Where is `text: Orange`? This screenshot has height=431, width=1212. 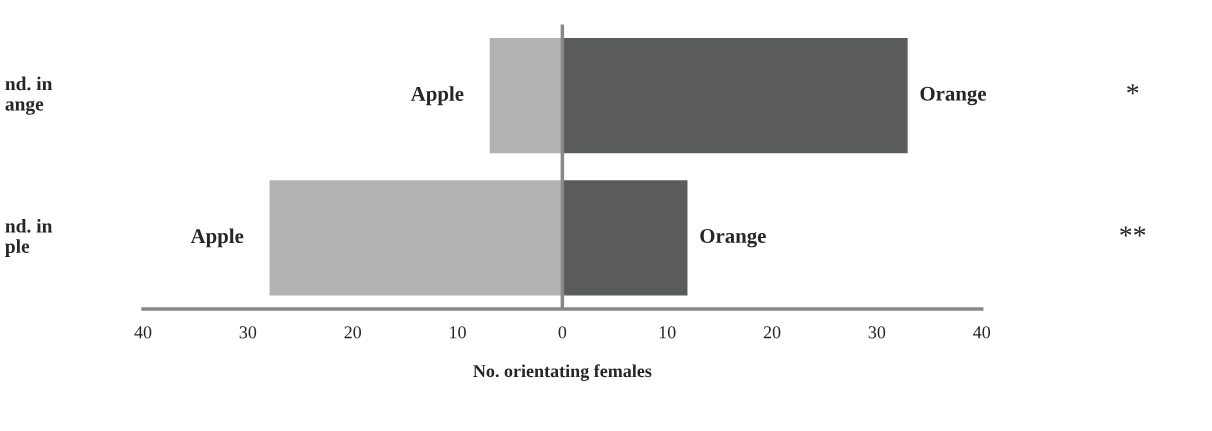 text: Orange is located at coordinates (733, 238).